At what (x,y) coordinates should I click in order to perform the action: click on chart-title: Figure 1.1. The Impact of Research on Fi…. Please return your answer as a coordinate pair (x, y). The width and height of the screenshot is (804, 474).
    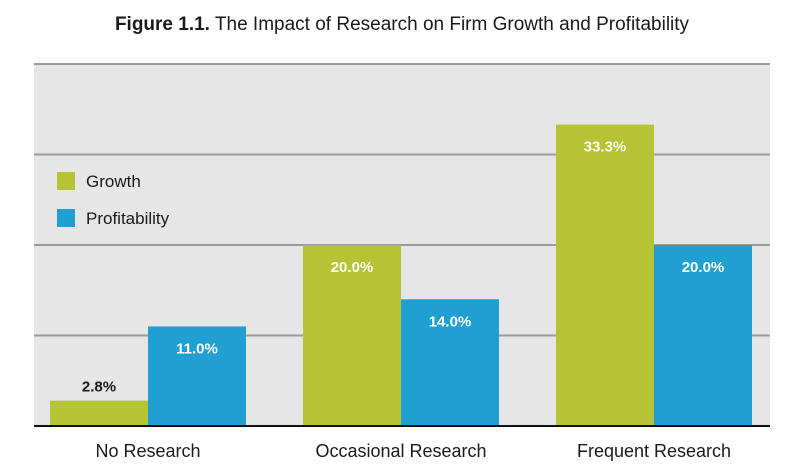
    Looking at the image, I should click on (402, 25).